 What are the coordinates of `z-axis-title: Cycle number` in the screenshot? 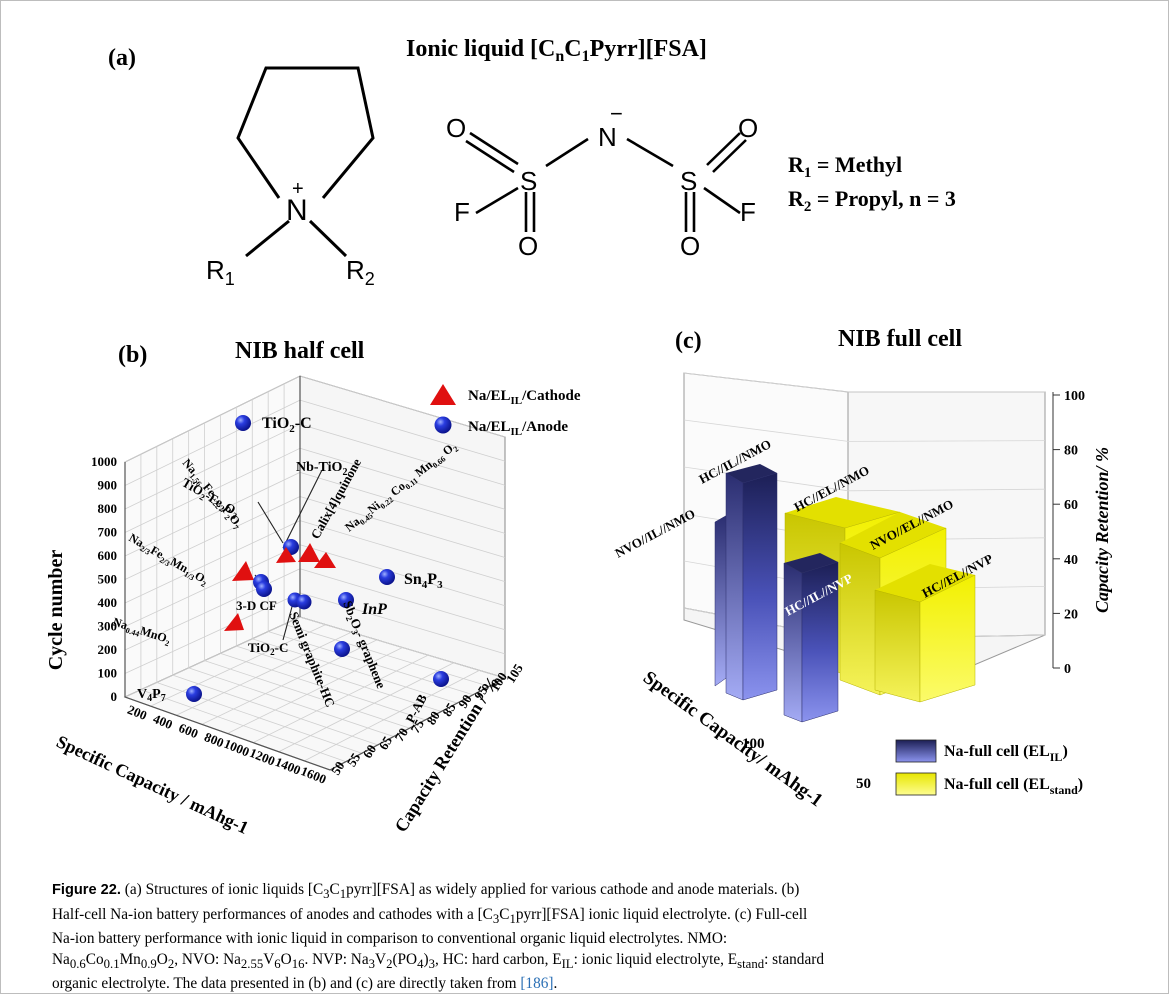 It's located at (56, 610).